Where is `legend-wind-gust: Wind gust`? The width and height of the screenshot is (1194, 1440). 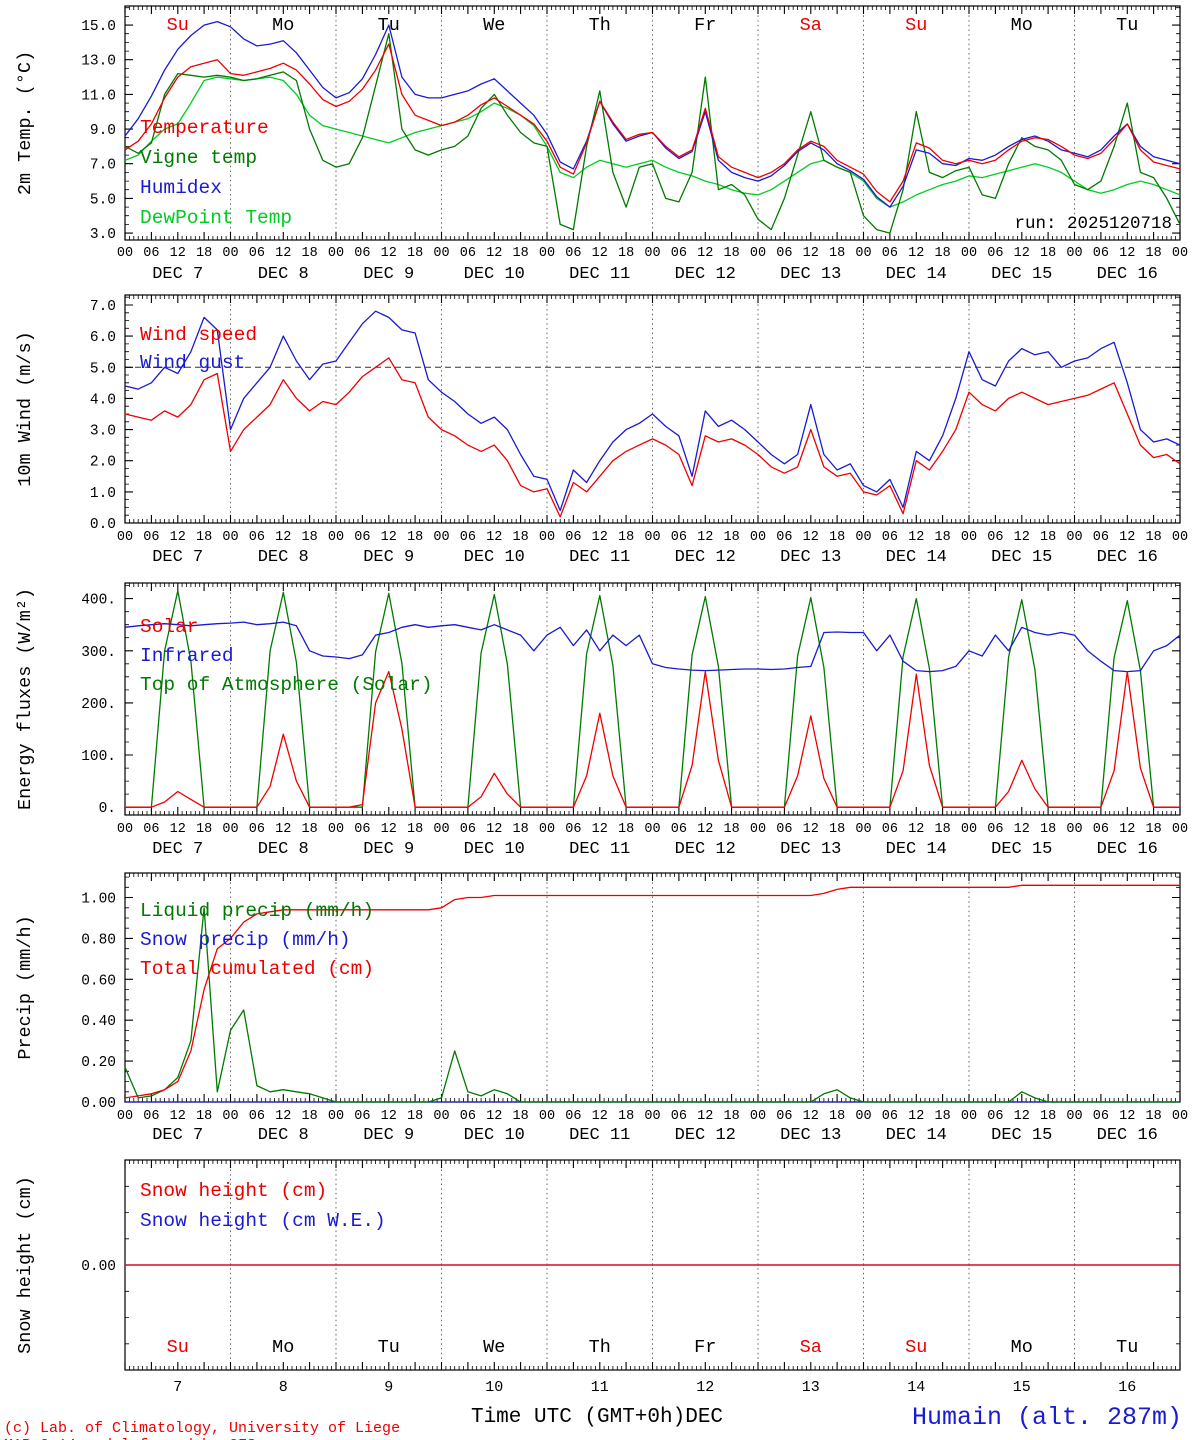 legend-wind-gust: Wind gust is located at coordinates (192, 363).